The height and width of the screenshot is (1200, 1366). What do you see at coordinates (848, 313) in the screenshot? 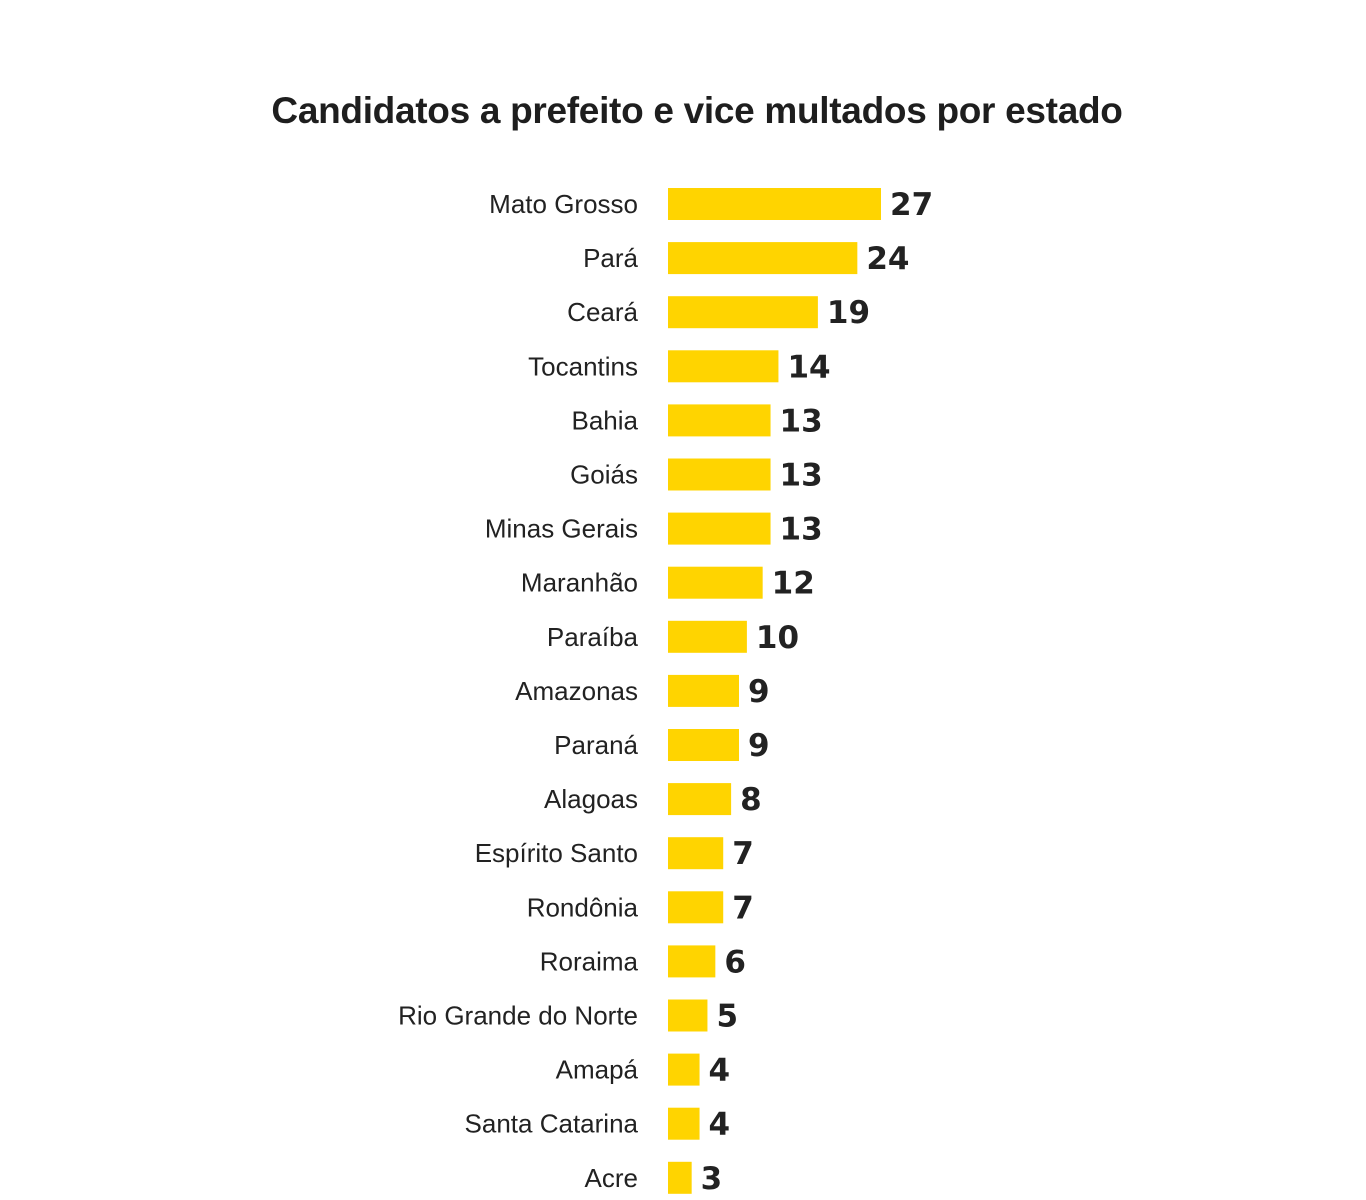
I see `value-label: 19` at bounding box center [848, 313].